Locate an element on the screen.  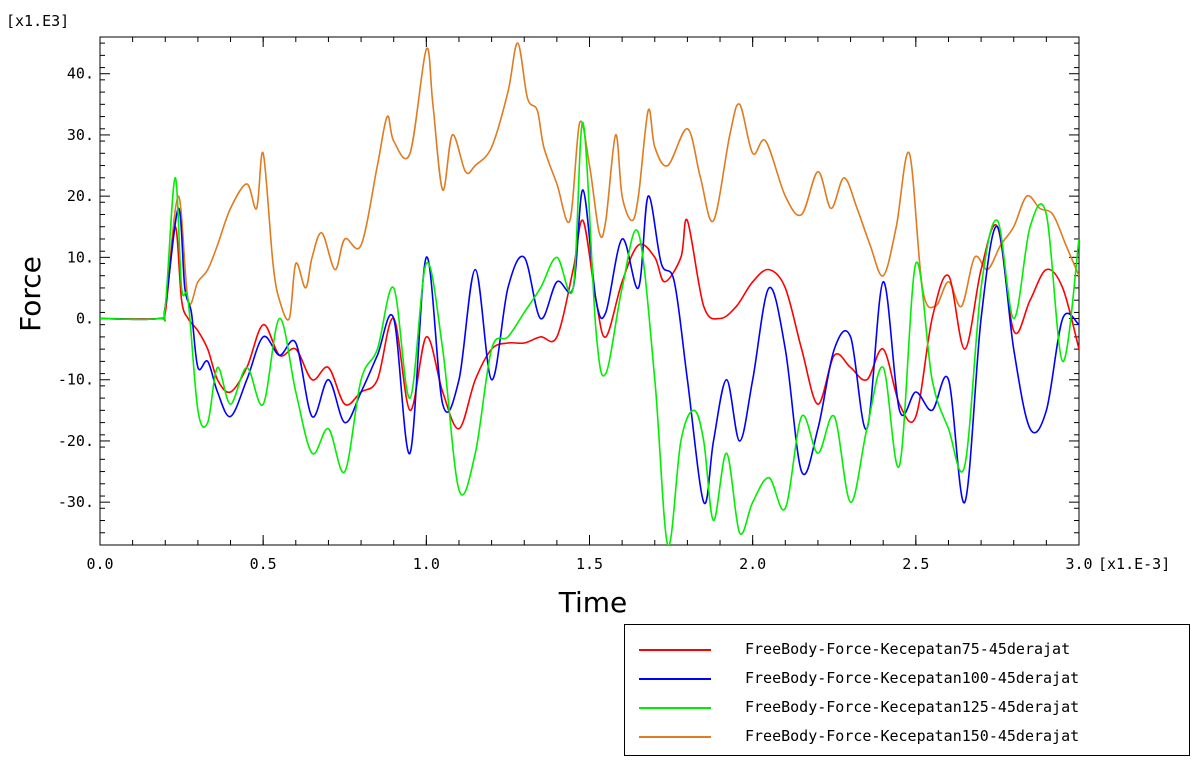
legend-item: FreeBody-Force-Kecepatan125-45derajat is located at coordinates (907, 708).